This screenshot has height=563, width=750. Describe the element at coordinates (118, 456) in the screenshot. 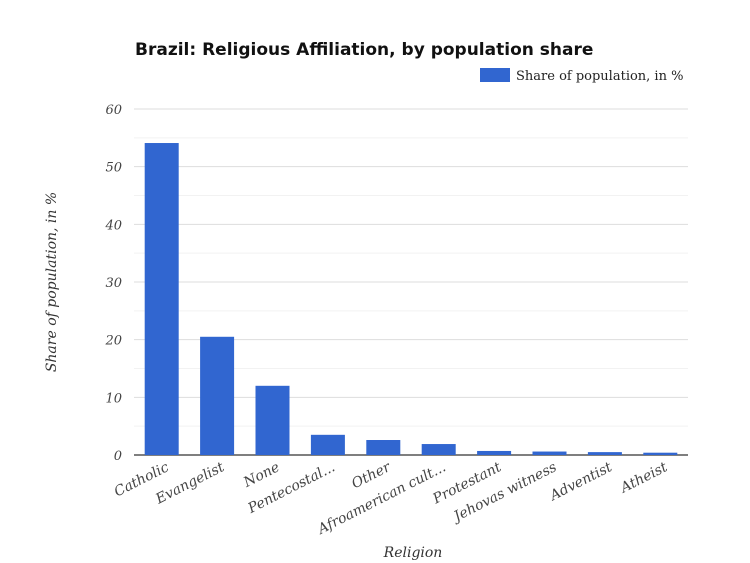

I see `y-tick-label: 0` at that location.